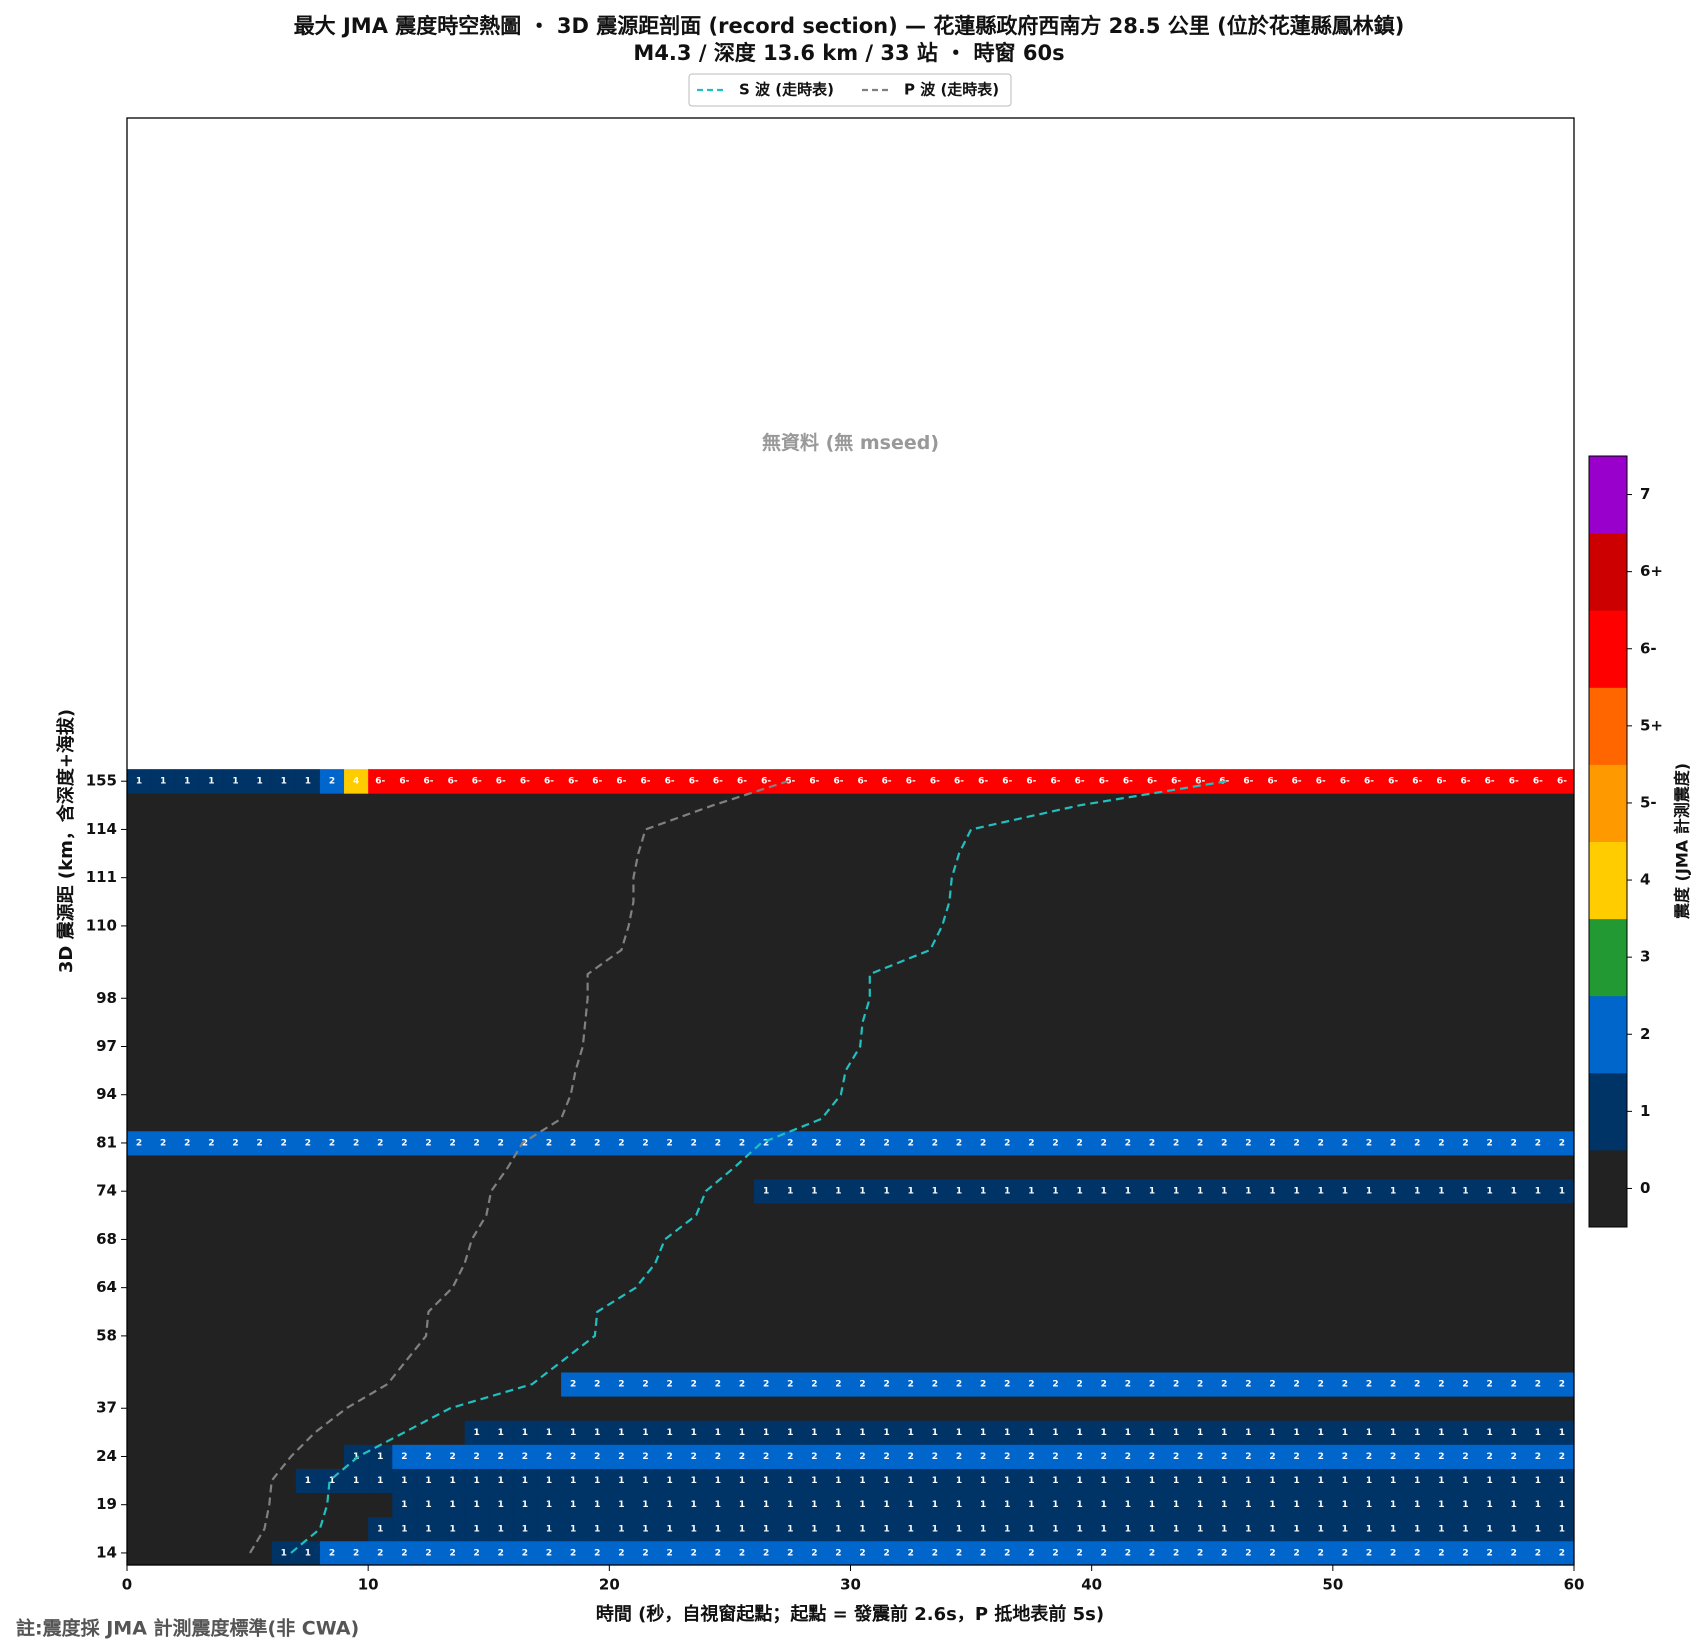  What do you see at coordinates (1608, 880) in the screenshot?
I see `colorbar-swatch` at bounding box center [1608, 880].